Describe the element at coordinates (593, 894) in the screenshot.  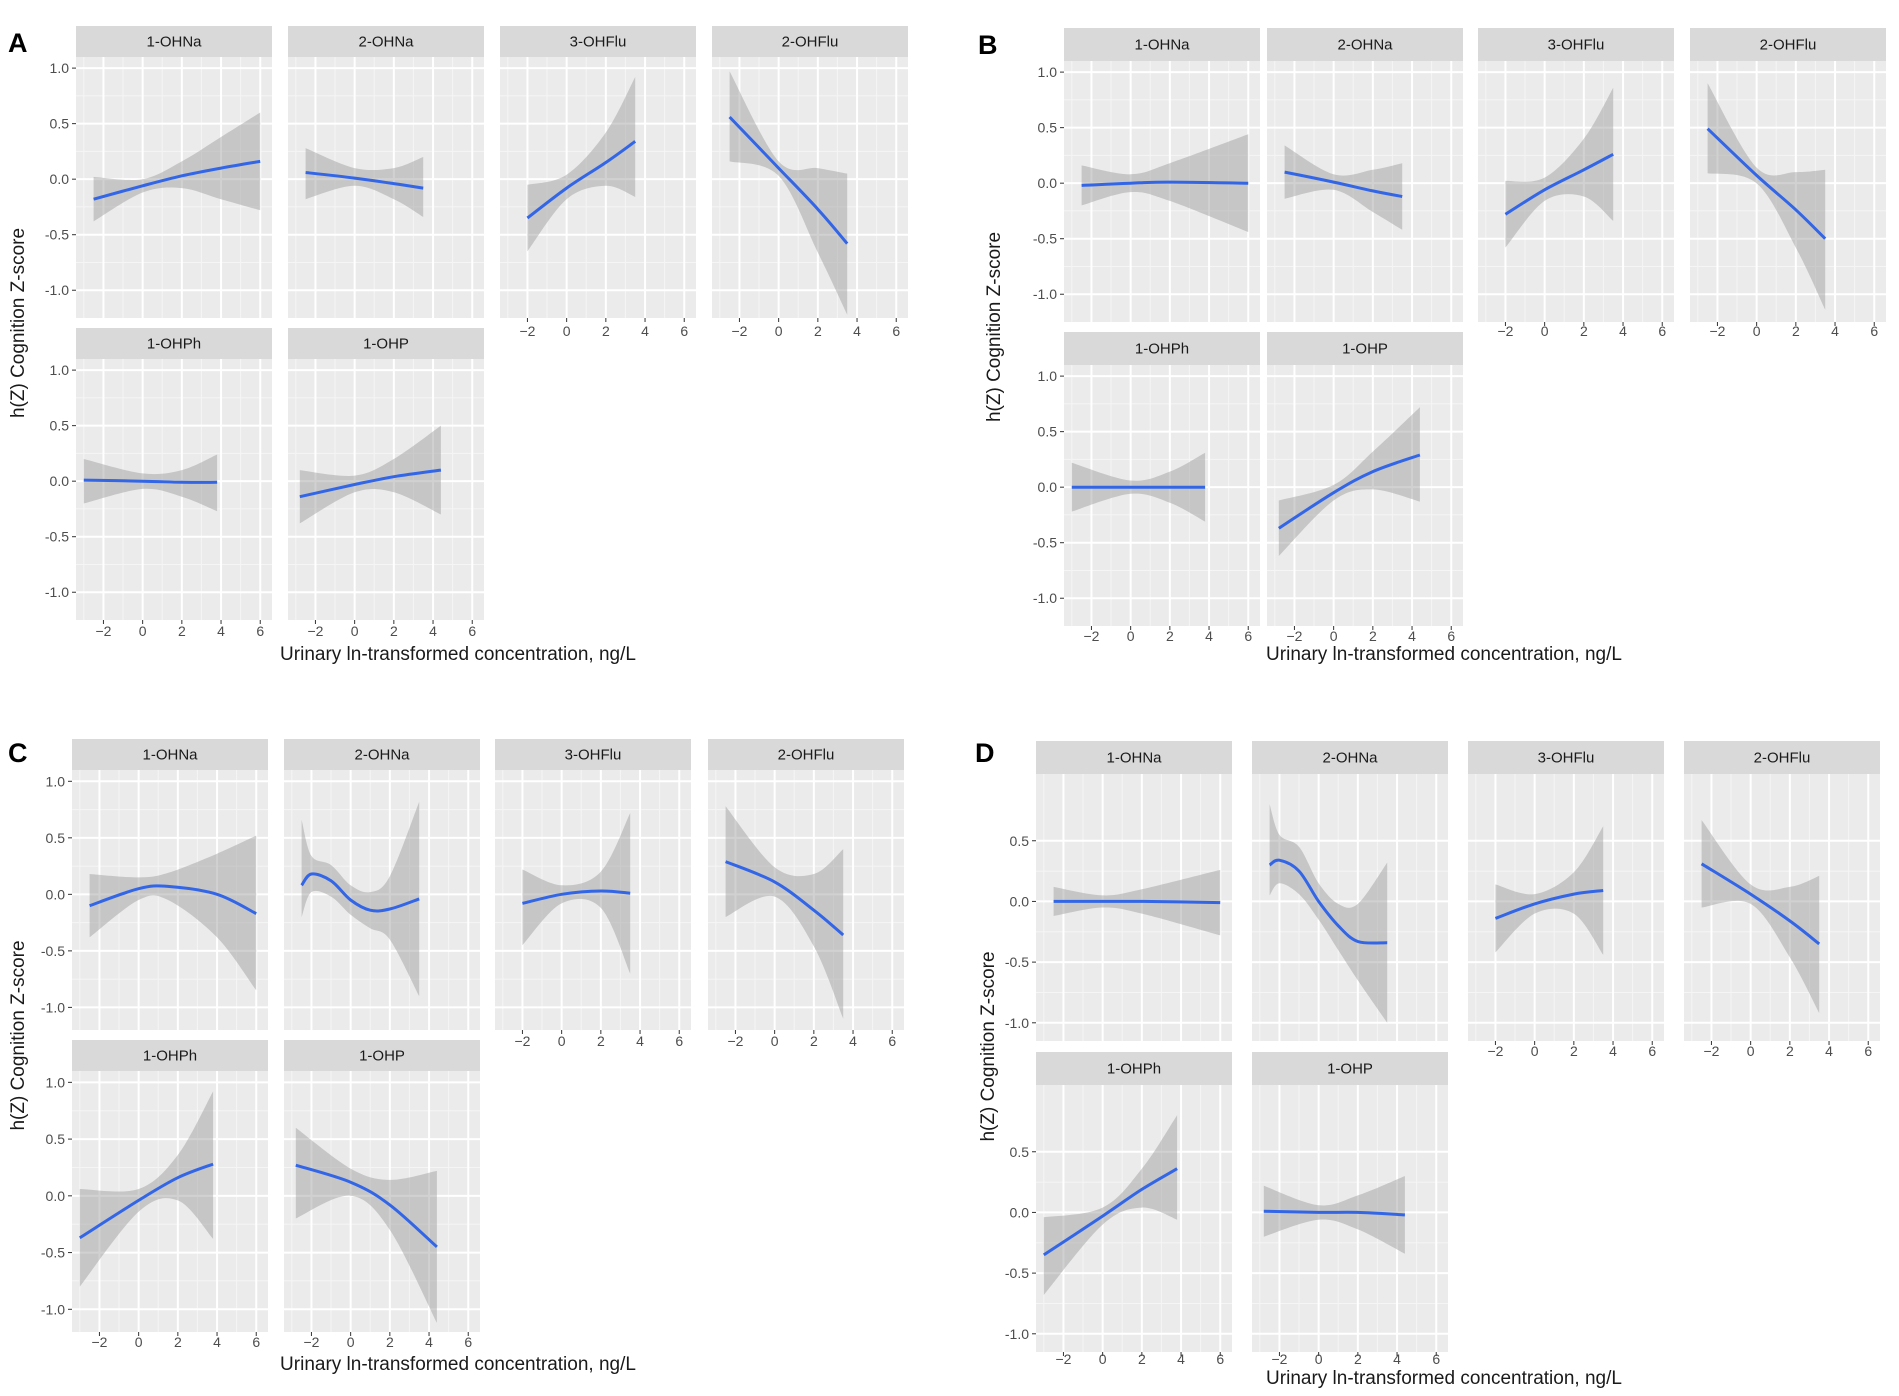
I see `facet-3-ohflu: 3-OHFlu −2 0 2 4 6` at that location.